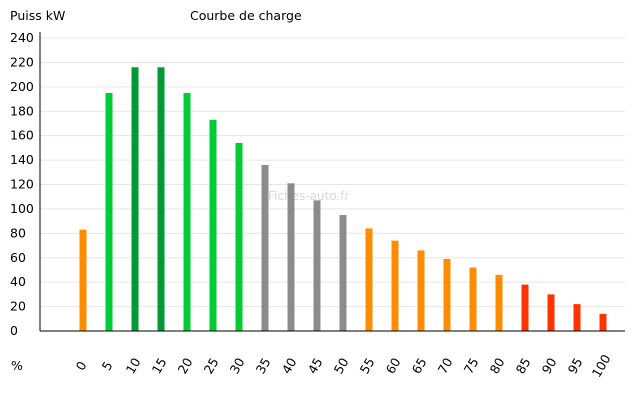 The width and height of the screenshot is (640, 400). I want to click on y-tick-label: 120, so click(22, 184).